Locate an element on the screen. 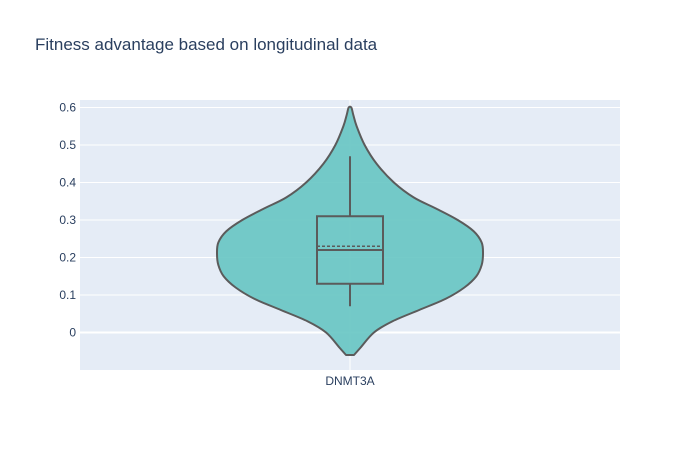  x-tick-label: DNMT3A is located at coordinates (349, 381).